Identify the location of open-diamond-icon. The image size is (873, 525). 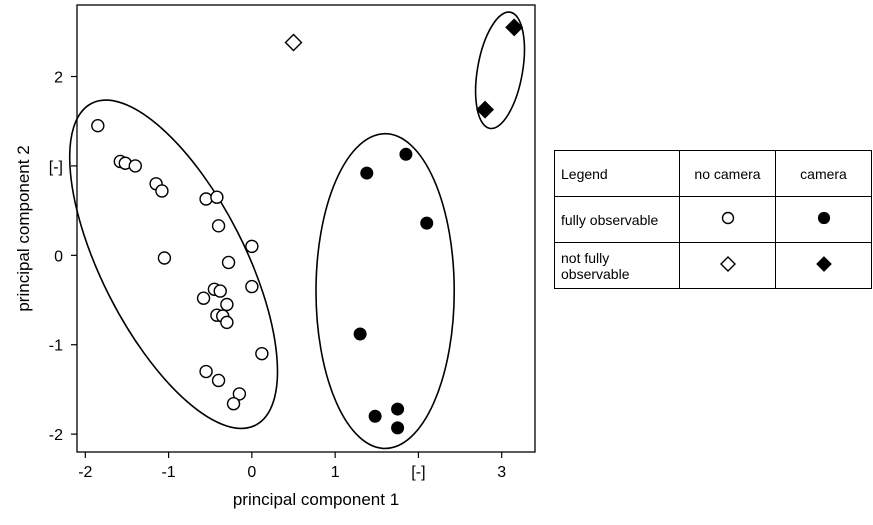
(727, 264).